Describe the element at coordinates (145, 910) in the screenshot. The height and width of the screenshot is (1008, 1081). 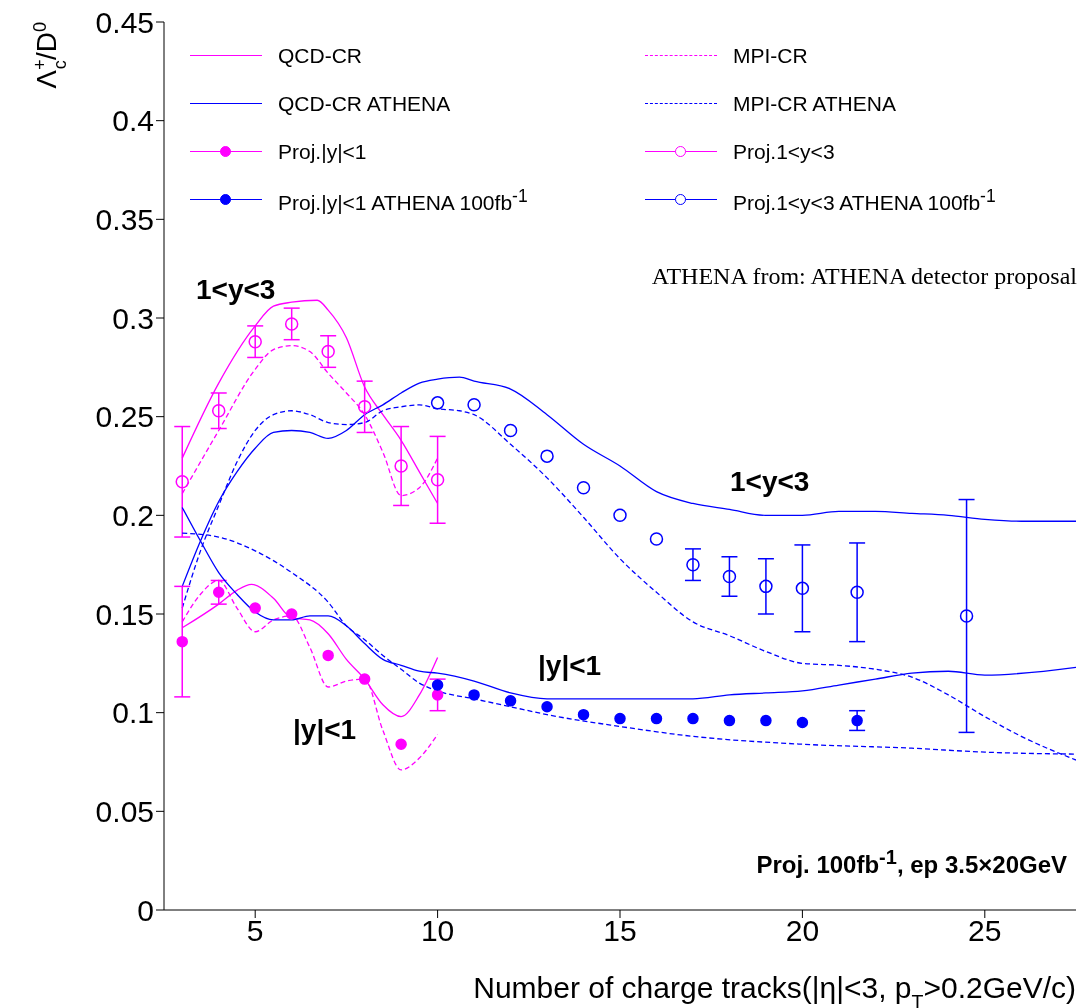
I see `y-tick-label: 0` at that location.